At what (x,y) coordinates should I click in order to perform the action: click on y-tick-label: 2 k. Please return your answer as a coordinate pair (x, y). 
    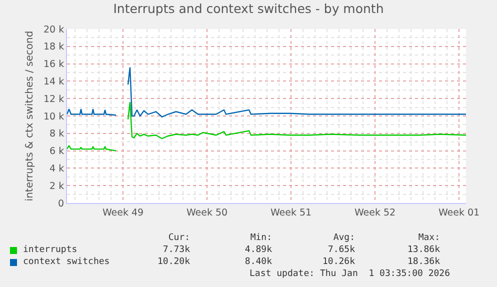
    Looking at the image, I should click on (57, 186).